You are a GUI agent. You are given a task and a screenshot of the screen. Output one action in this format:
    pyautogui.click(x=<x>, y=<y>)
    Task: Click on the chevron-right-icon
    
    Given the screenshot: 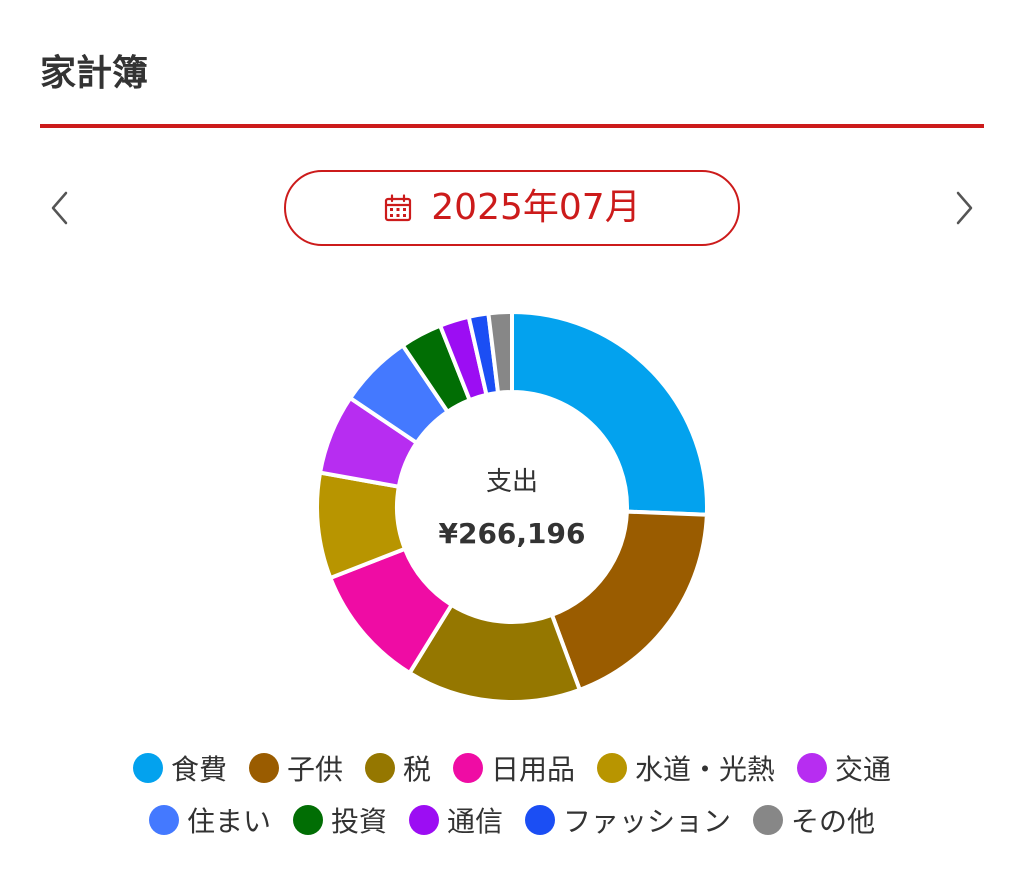 What is the action you would take?
    pyautogui.click(x=964, y=208)
    